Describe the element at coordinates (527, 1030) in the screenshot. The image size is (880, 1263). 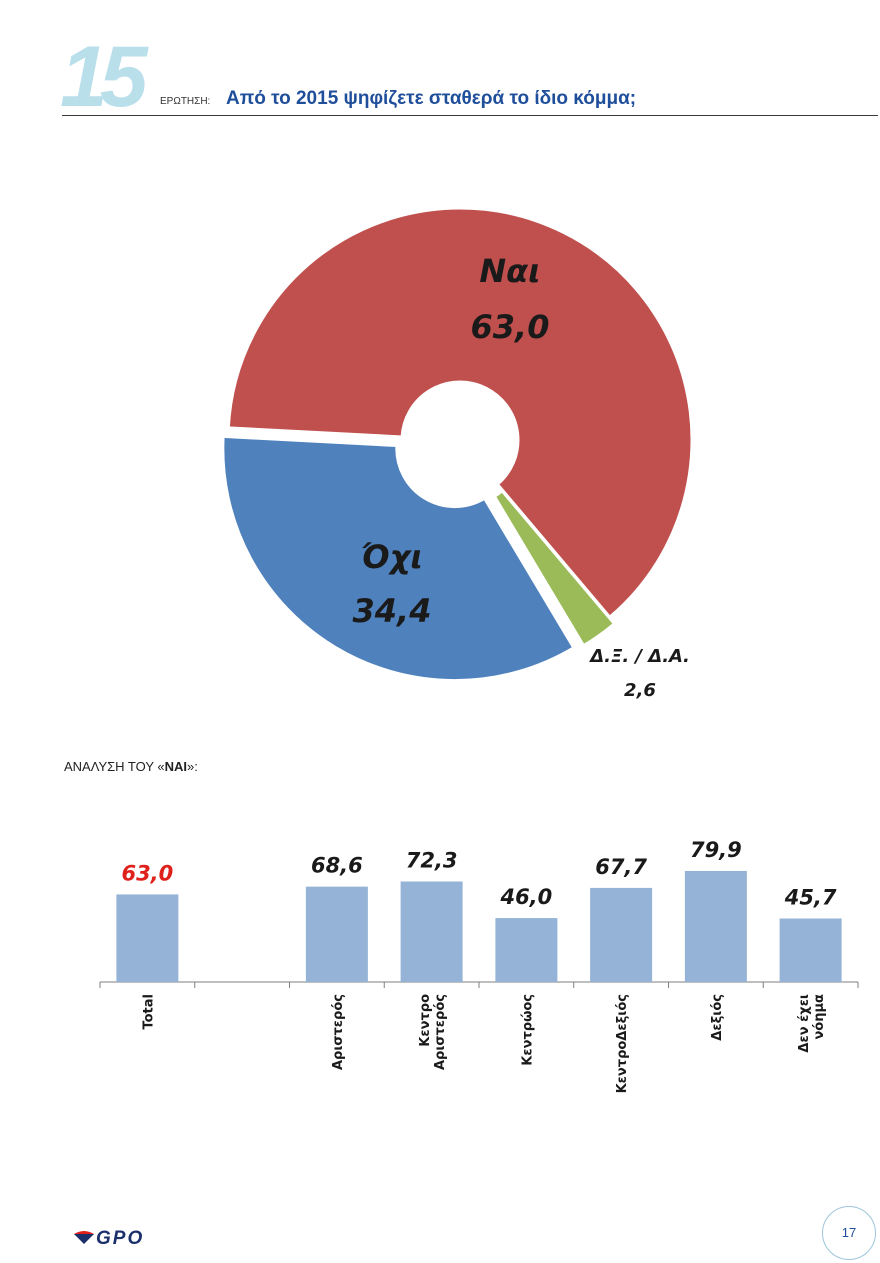
I see `category-label: Κεντρώος` at that location.